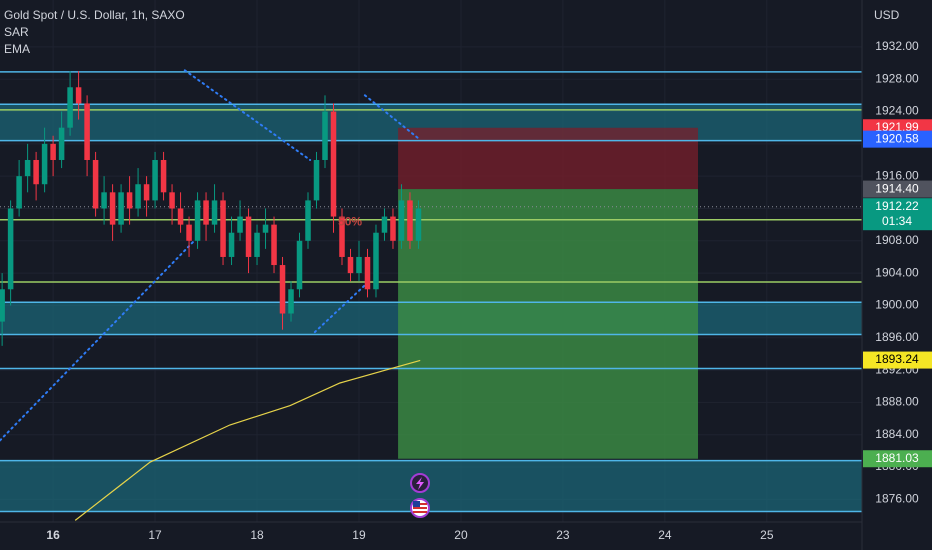  I want to click on y-tick-label: 1908.00, so click(897, 240).